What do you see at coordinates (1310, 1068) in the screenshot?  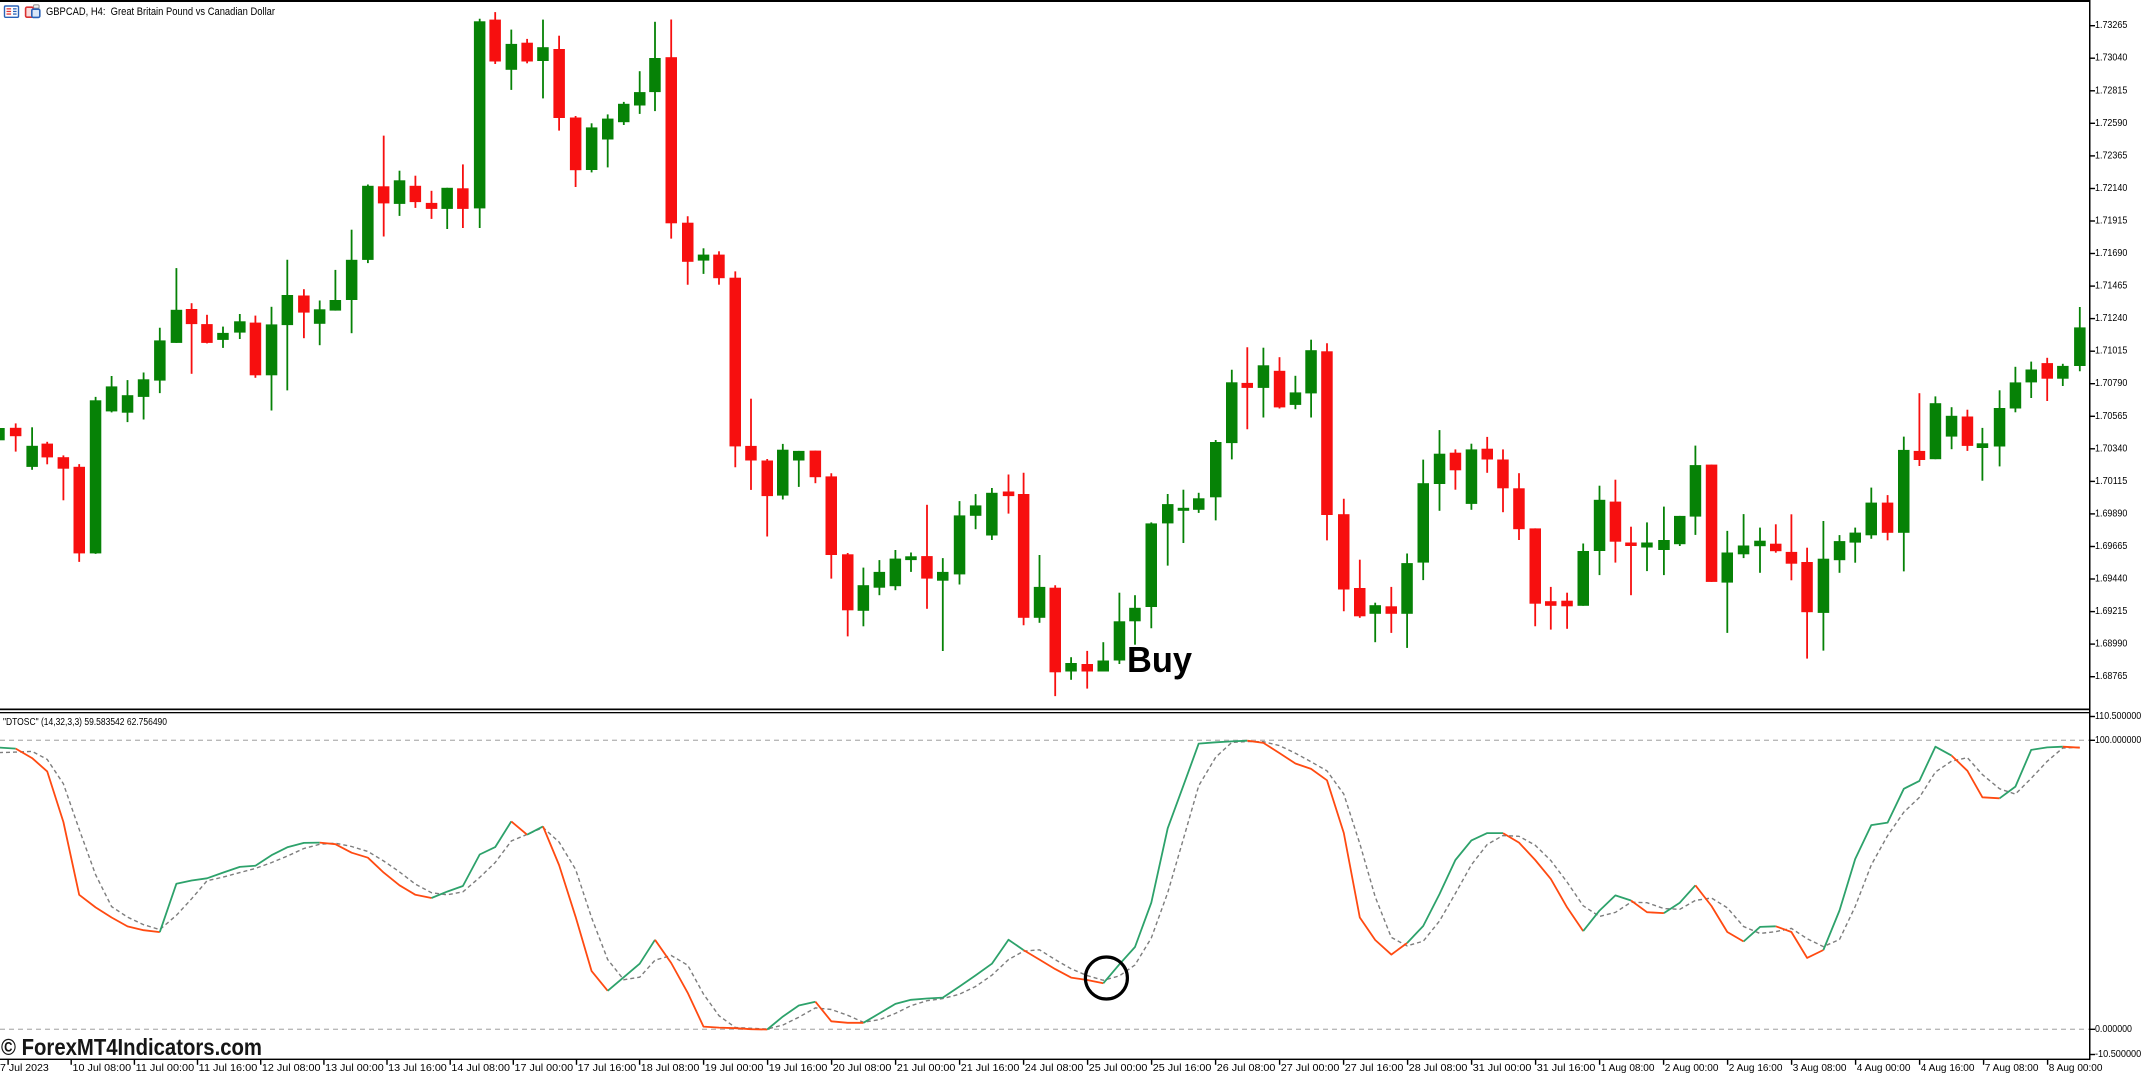 I see `svg-text: 27 Jul 00:00` at bounding box center [1310, 1068].